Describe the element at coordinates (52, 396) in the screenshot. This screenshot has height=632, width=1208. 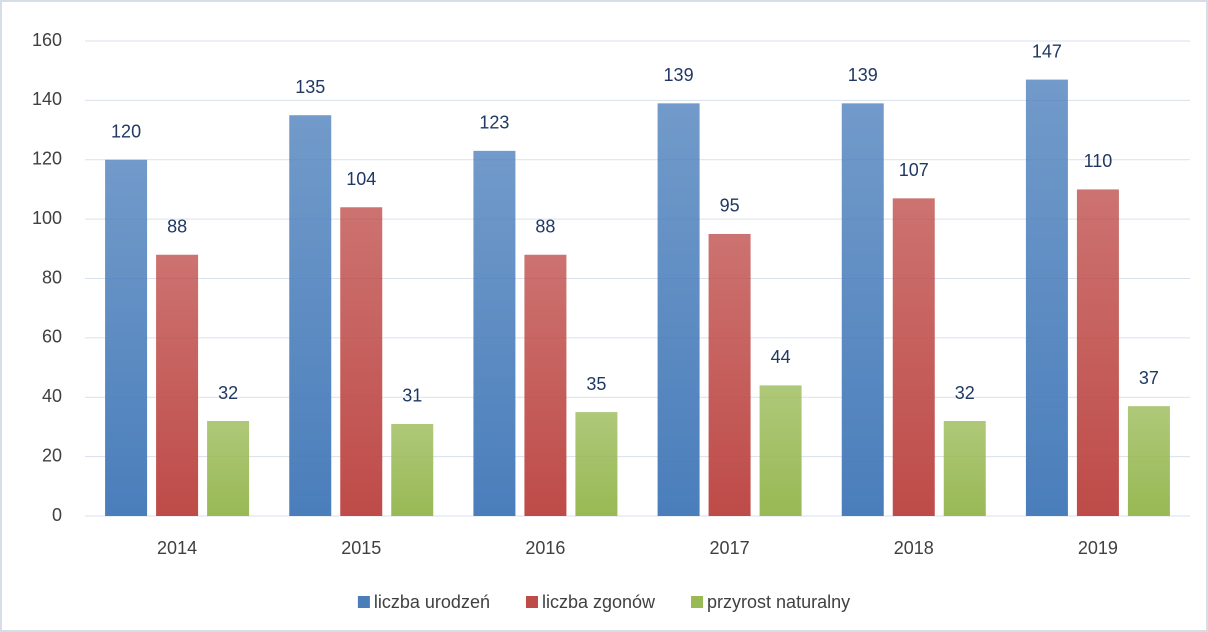
I see `y-tick-label: 40` at that location.